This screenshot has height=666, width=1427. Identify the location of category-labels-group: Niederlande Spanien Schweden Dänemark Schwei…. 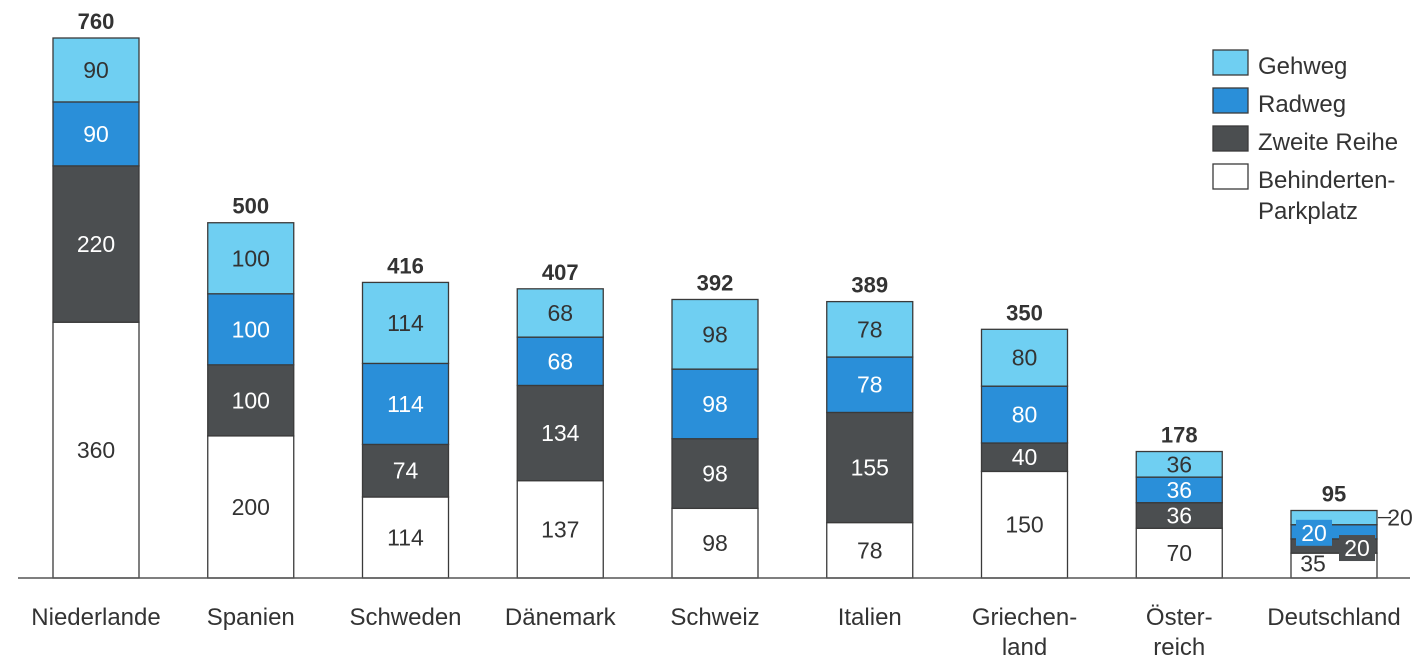
(715, 632).